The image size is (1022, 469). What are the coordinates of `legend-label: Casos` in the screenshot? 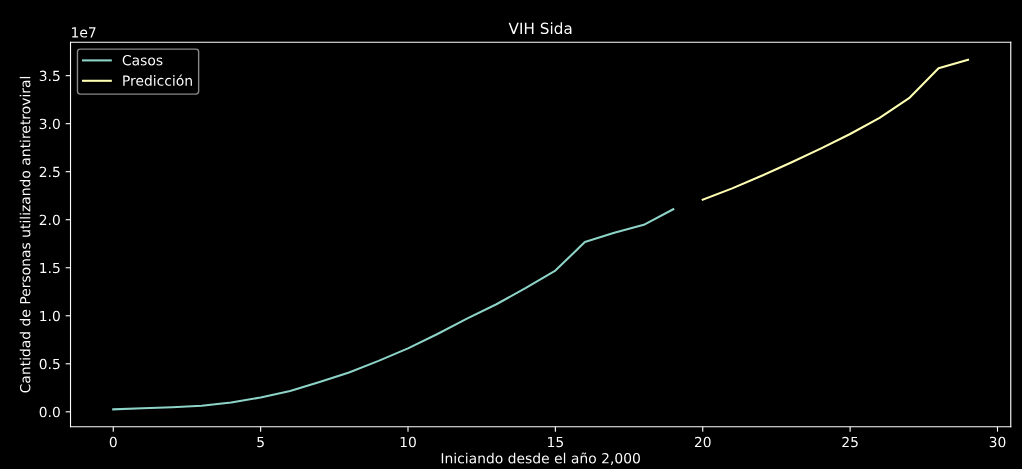 It's located at (142, 60).